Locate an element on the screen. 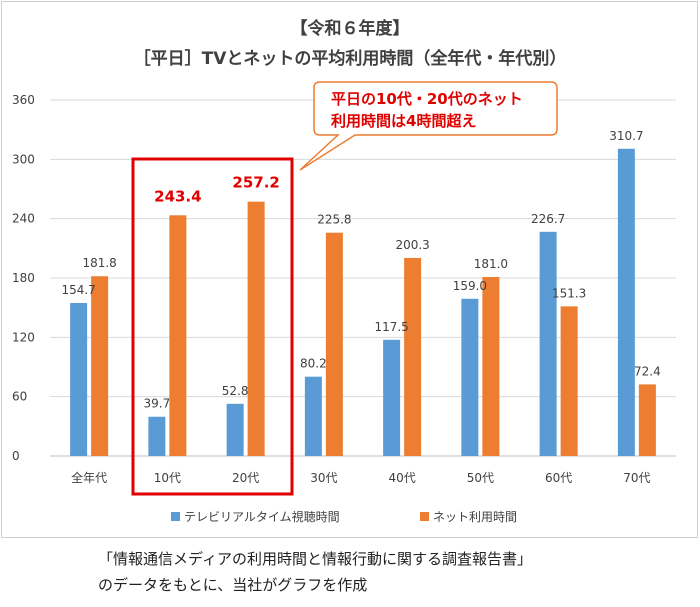 The width and height of the screenshot is (700, 607). y-tick-label: 60 is located at coordinates (19, 397).